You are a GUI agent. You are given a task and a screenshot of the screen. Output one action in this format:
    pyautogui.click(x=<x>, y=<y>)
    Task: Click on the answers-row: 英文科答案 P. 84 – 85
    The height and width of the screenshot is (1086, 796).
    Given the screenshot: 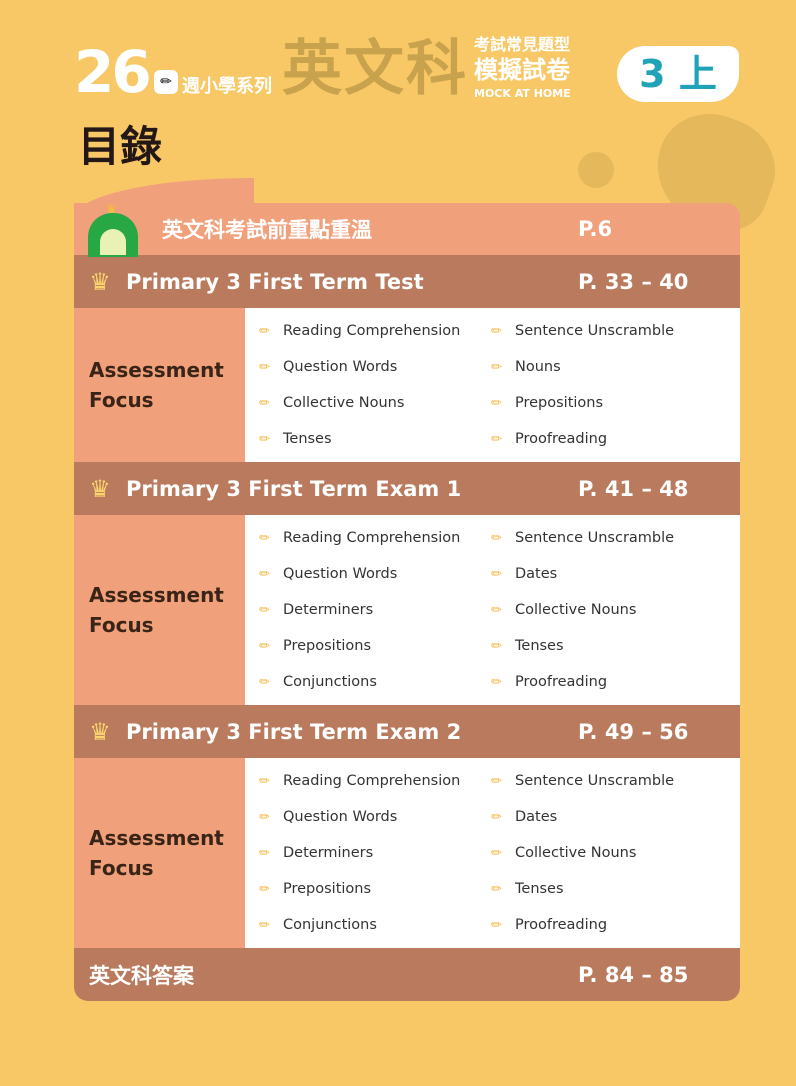 What is the action you would take?
    pyautogui.click(x=407, y=974)
    